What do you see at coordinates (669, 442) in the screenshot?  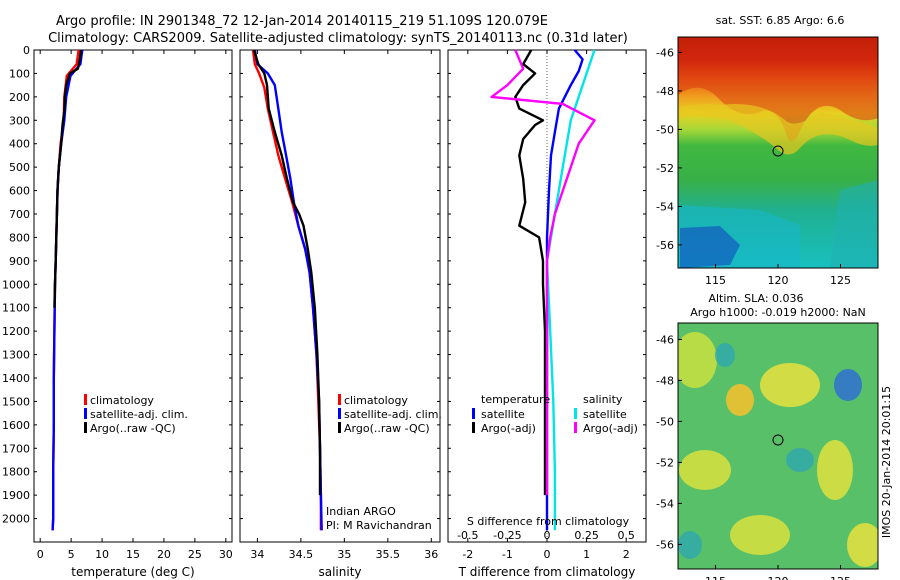 I see `sla-latitude-axis: -46 -48 -50 -52 -54 -56` at bounding box center [669, 442].